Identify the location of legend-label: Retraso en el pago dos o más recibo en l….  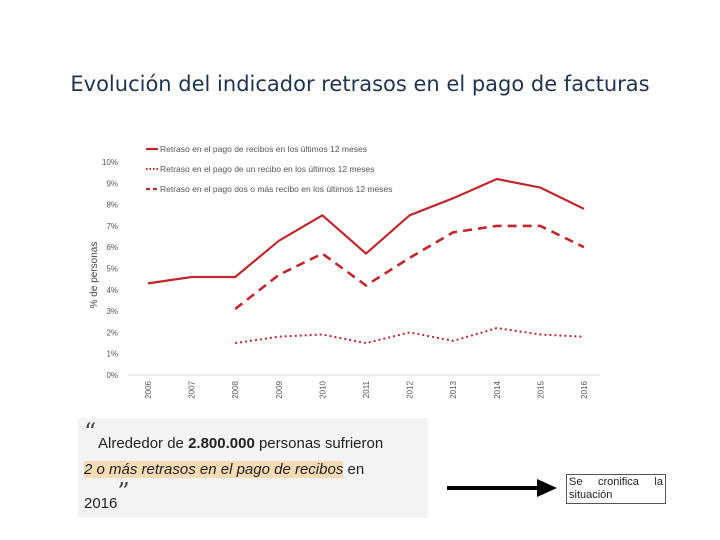
(276, 189).